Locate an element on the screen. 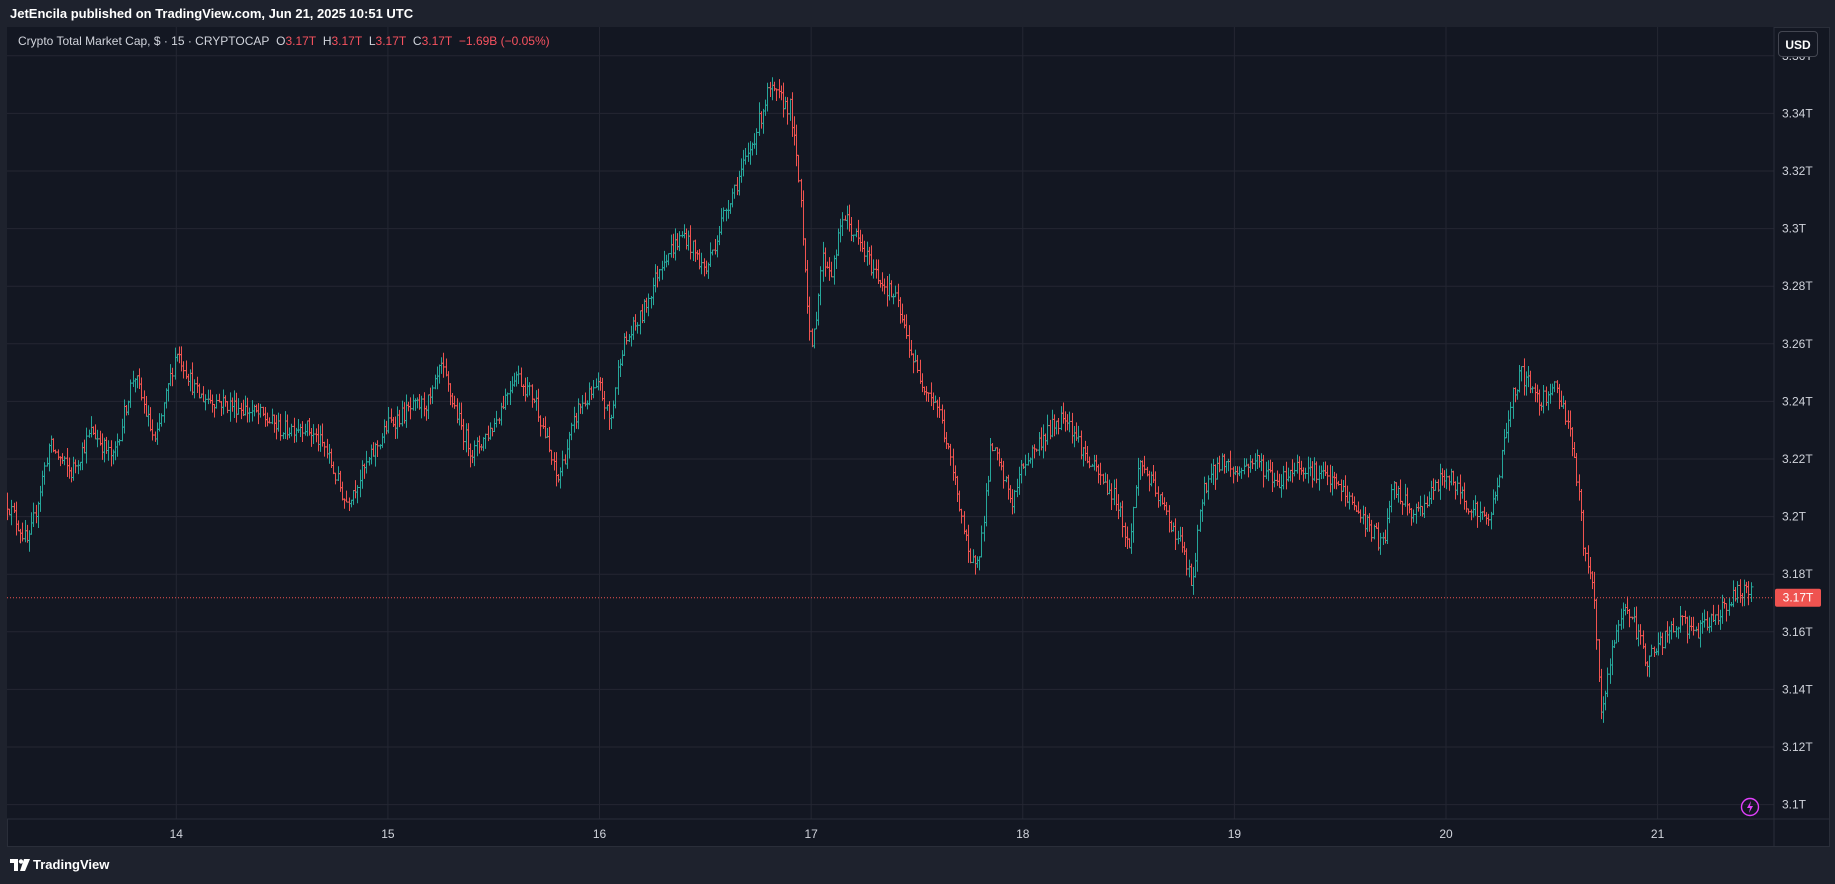 The image size is (1835, 884). y-tick-label: 3.28T is located at coordinates (1797, 286).